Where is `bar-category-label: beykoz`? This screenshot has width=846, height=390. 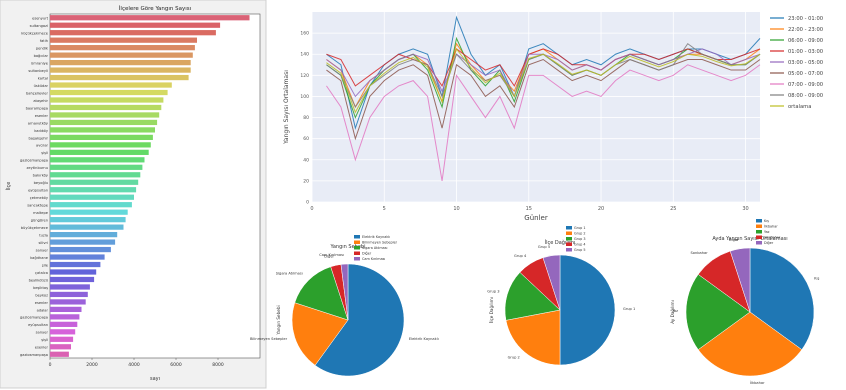 bar-category-label: beykoz is located at coordinates (41, 295).